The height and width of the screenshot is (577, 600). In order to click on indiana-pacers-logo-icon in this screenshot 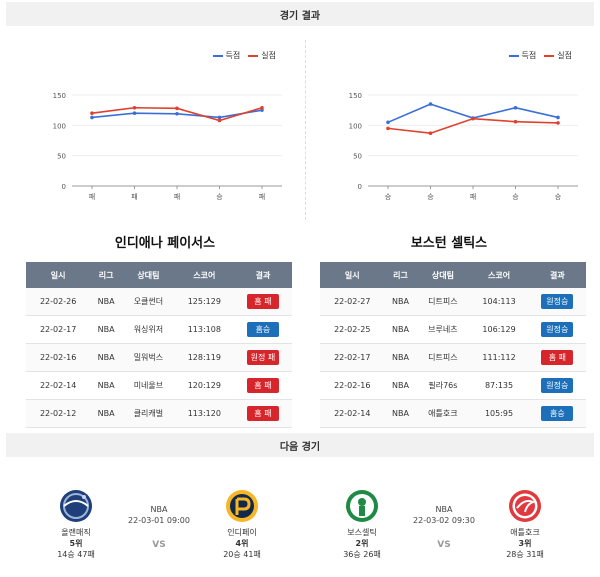, I will do `click(242, 506)`.